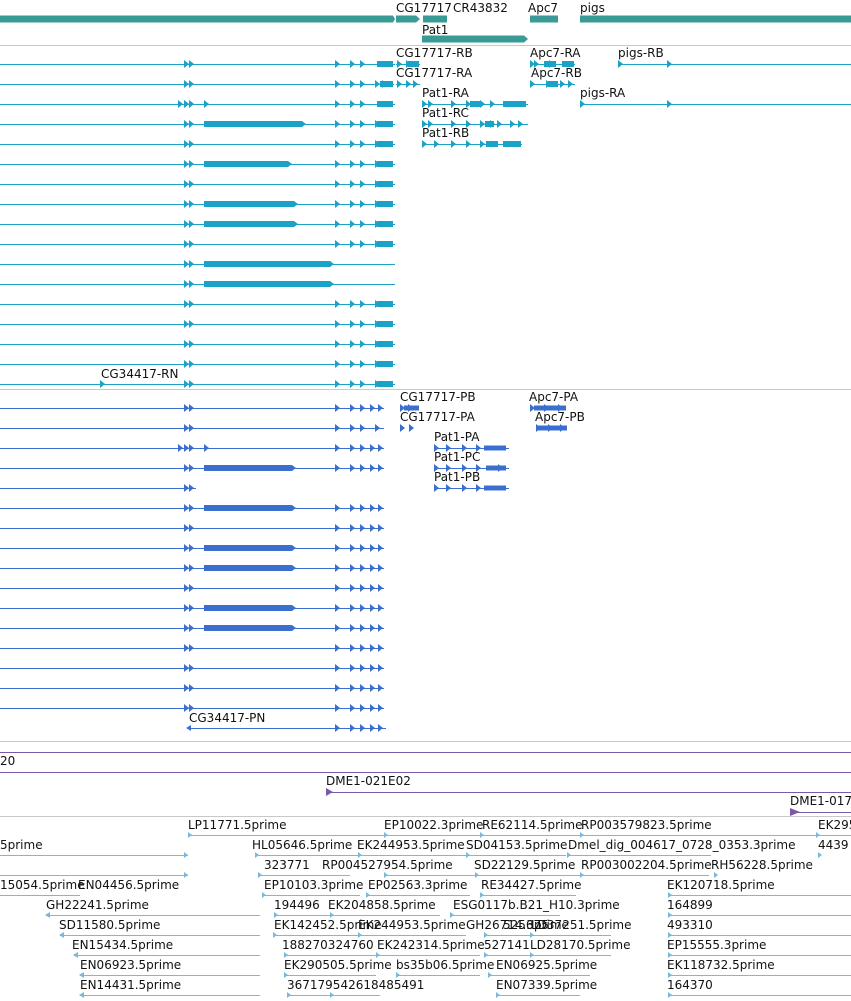  Describe the element at coordinates (446, 133) in the screenshot. I see `transcript-label: Pat1-RB` at that location.